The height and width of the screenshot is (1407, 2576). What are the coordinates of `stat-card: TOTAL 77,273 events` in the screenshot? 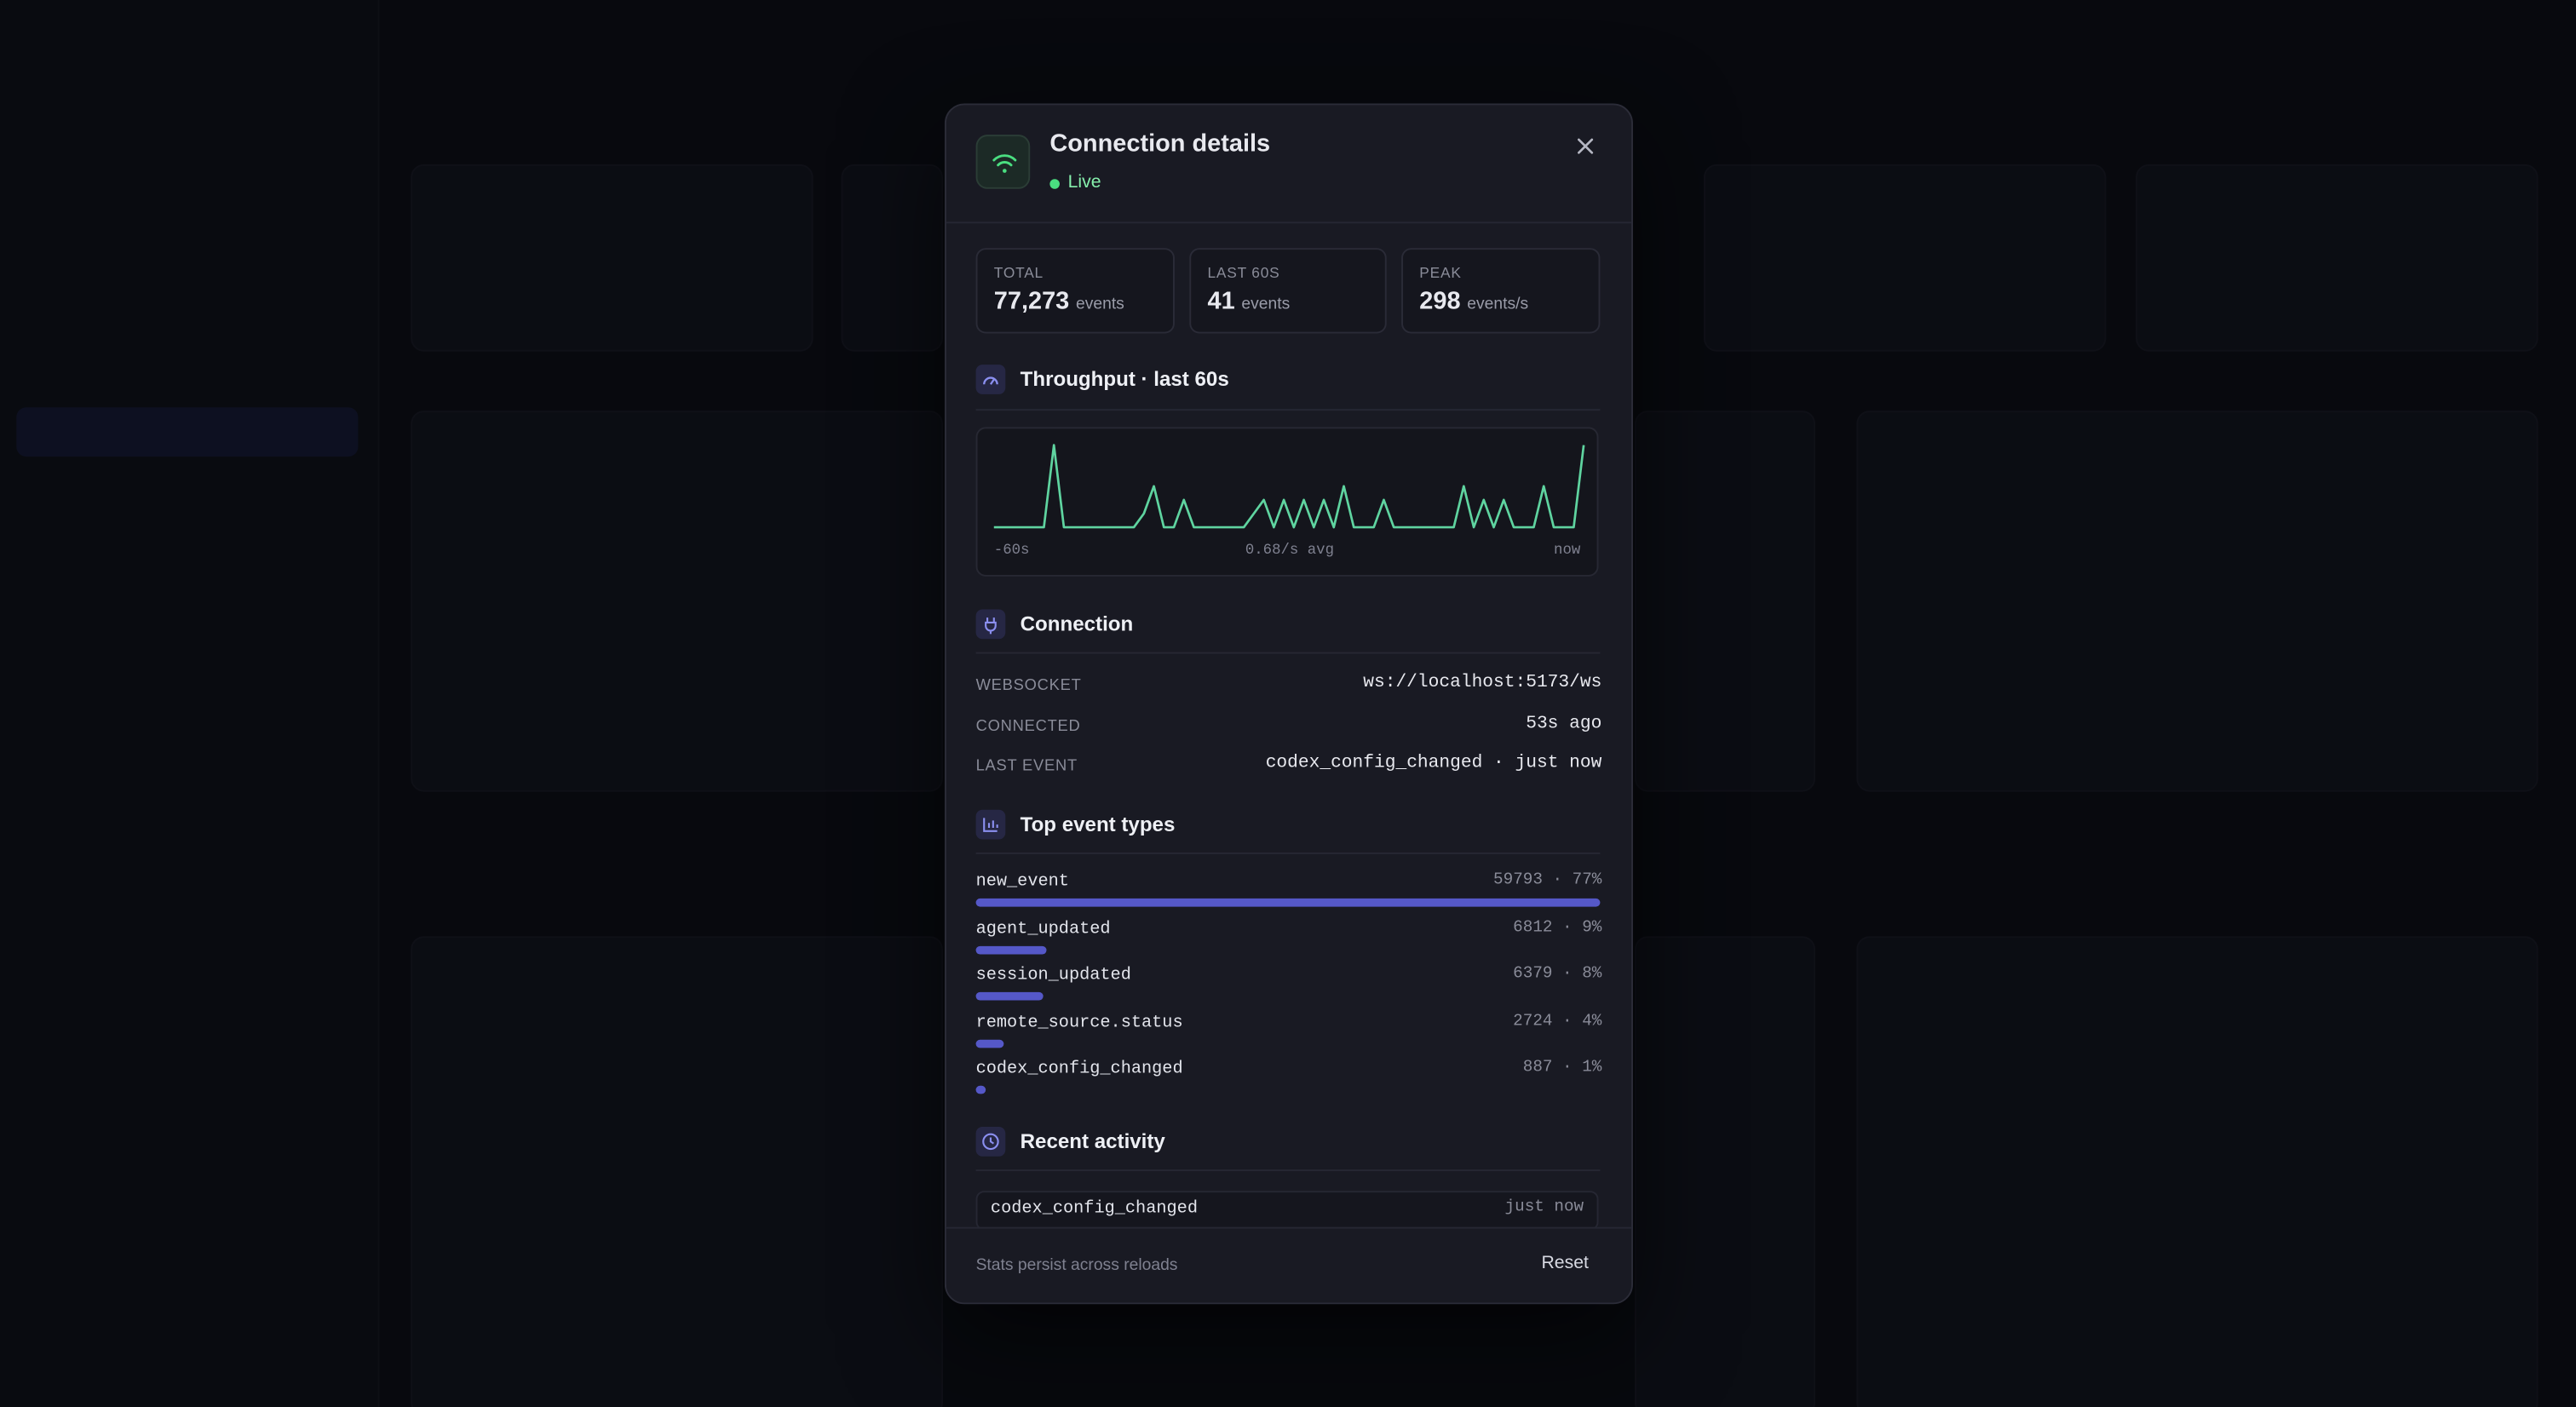 It's located at (1075, 291).